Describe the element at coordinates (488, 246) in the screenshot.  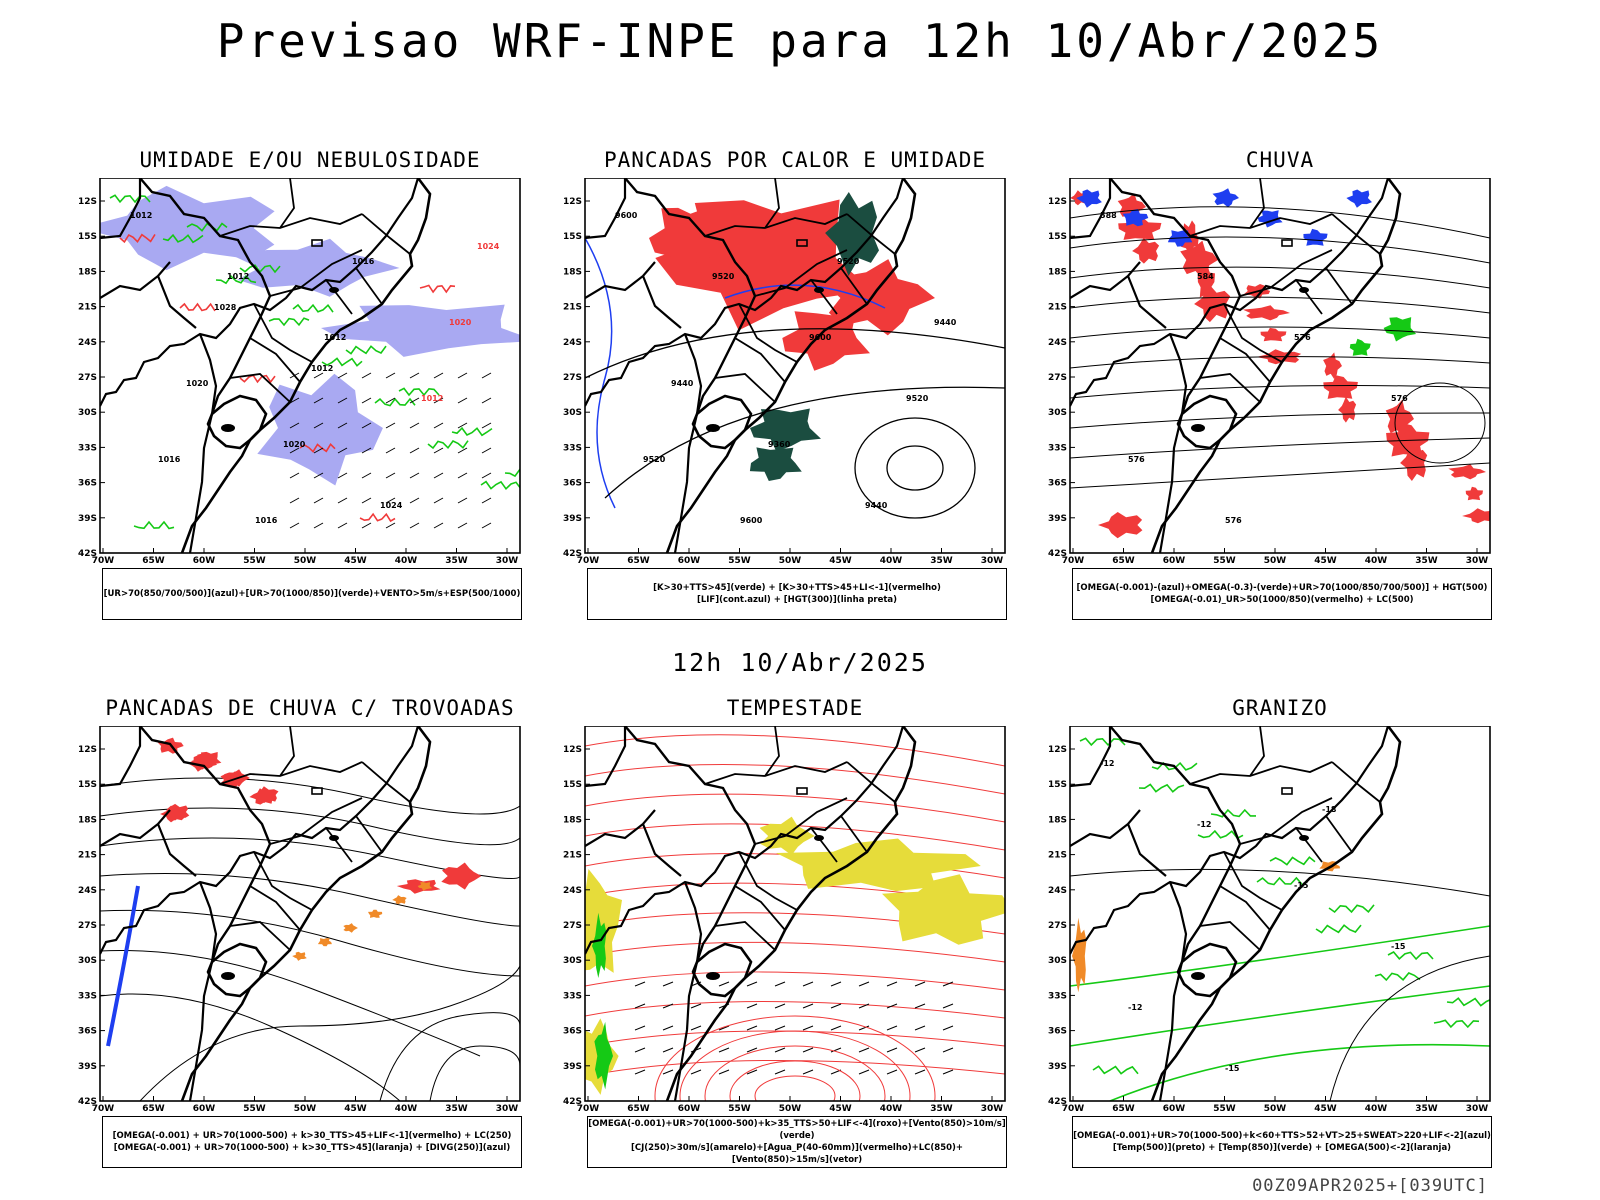
I see `contour-label: 1024` at that location.